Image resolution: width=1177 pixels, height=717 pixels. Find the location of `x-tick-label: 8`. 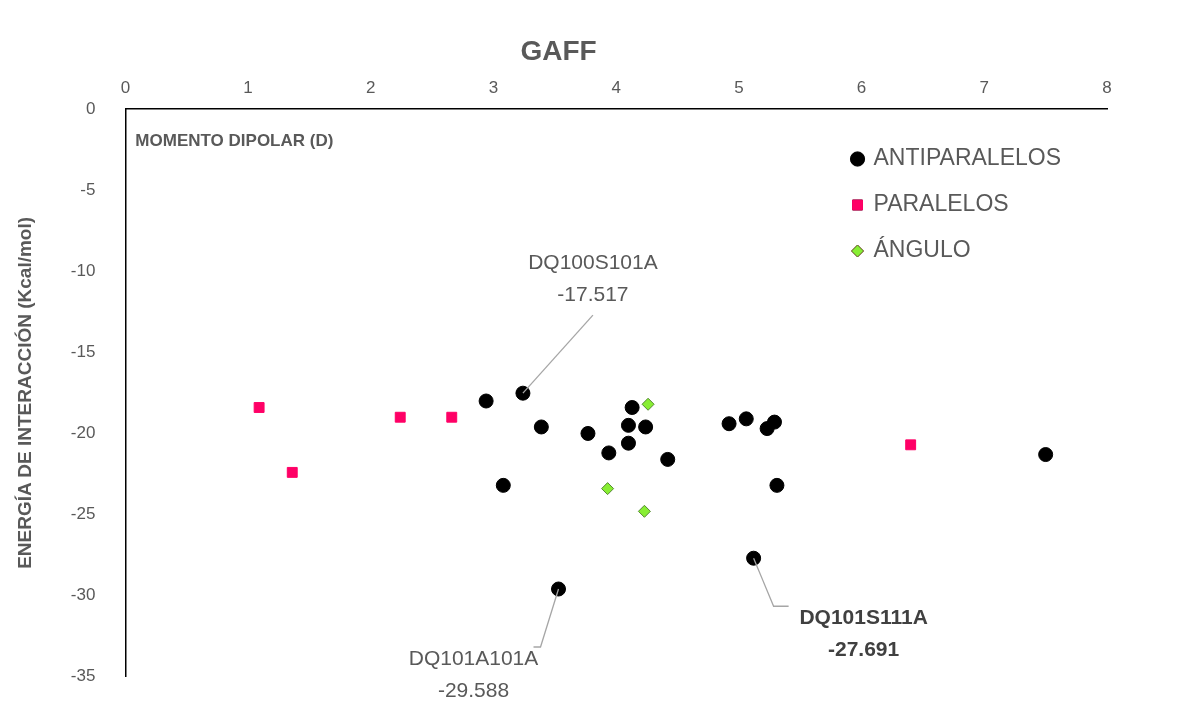

x-tick-label: 8 is located at coordinates (1107, 88).